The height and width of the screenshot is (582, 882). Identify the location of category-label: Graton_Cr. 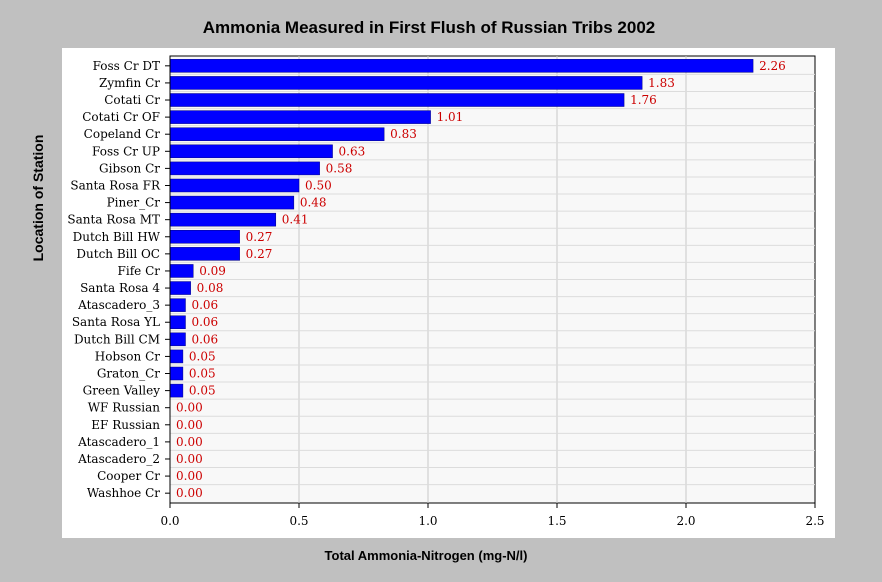
(128, 374).